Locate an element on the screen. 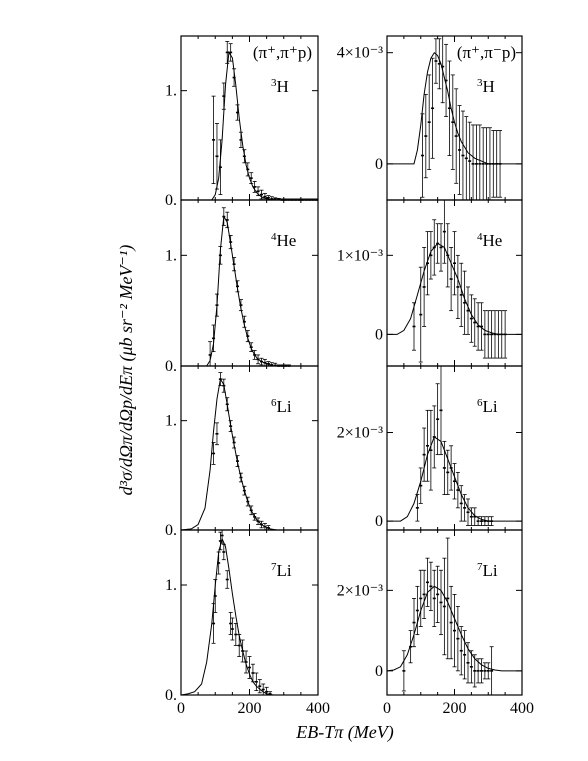 This screenshot has width=588, height=761. x-tick-label: 400 is located at coordinates (318, 708).